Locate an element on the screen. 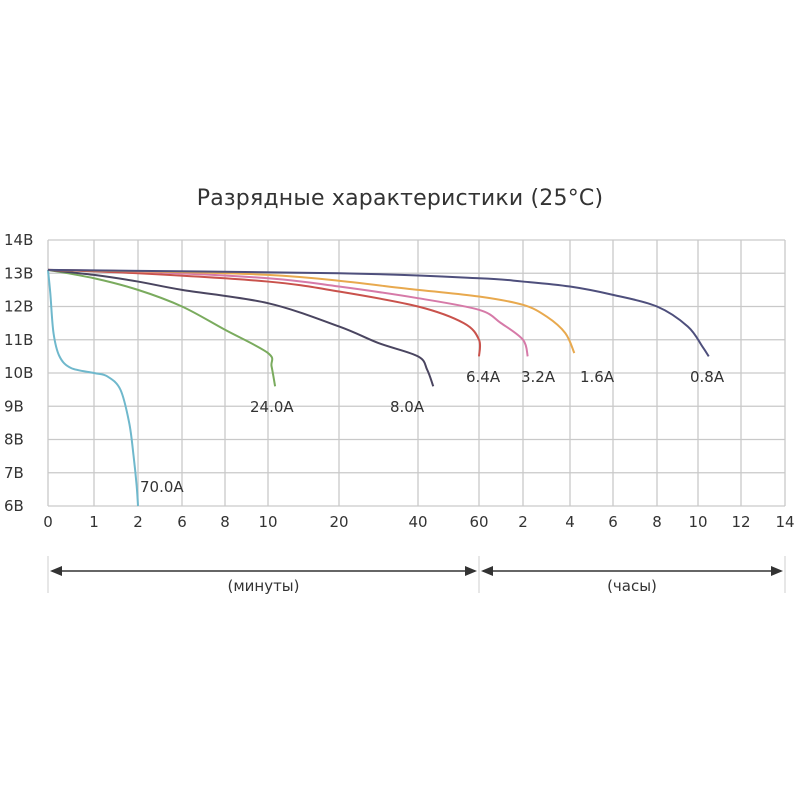 Image resolution: width=800 pixels, height=800 pixels. x-tick-label: 20 is located at coordinates (338, 522).